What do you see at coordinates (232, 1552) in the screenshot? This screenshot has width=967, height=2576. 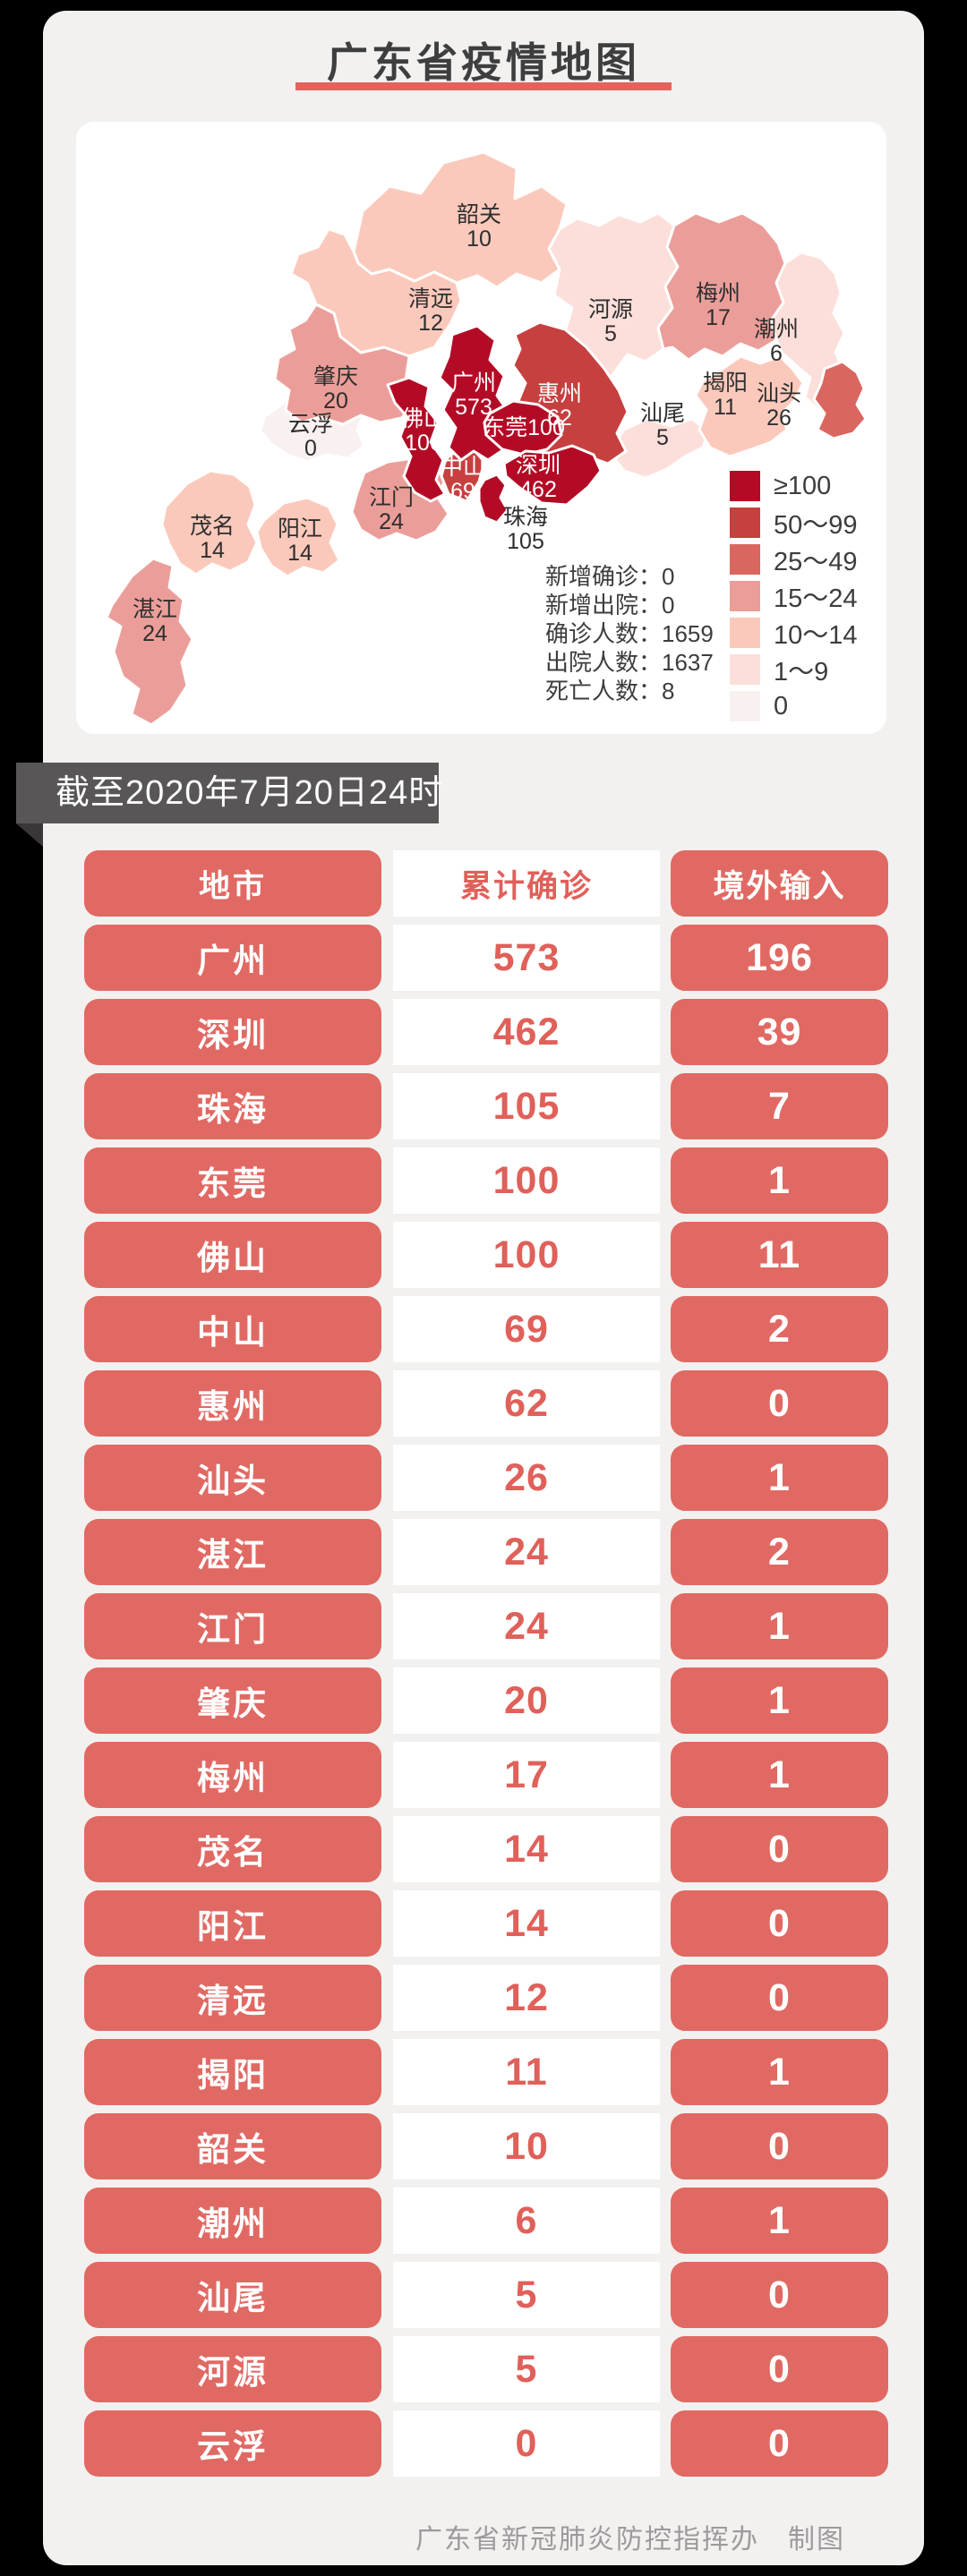 I see `cell-city: 湛江` at bounding box center [232, 1552].